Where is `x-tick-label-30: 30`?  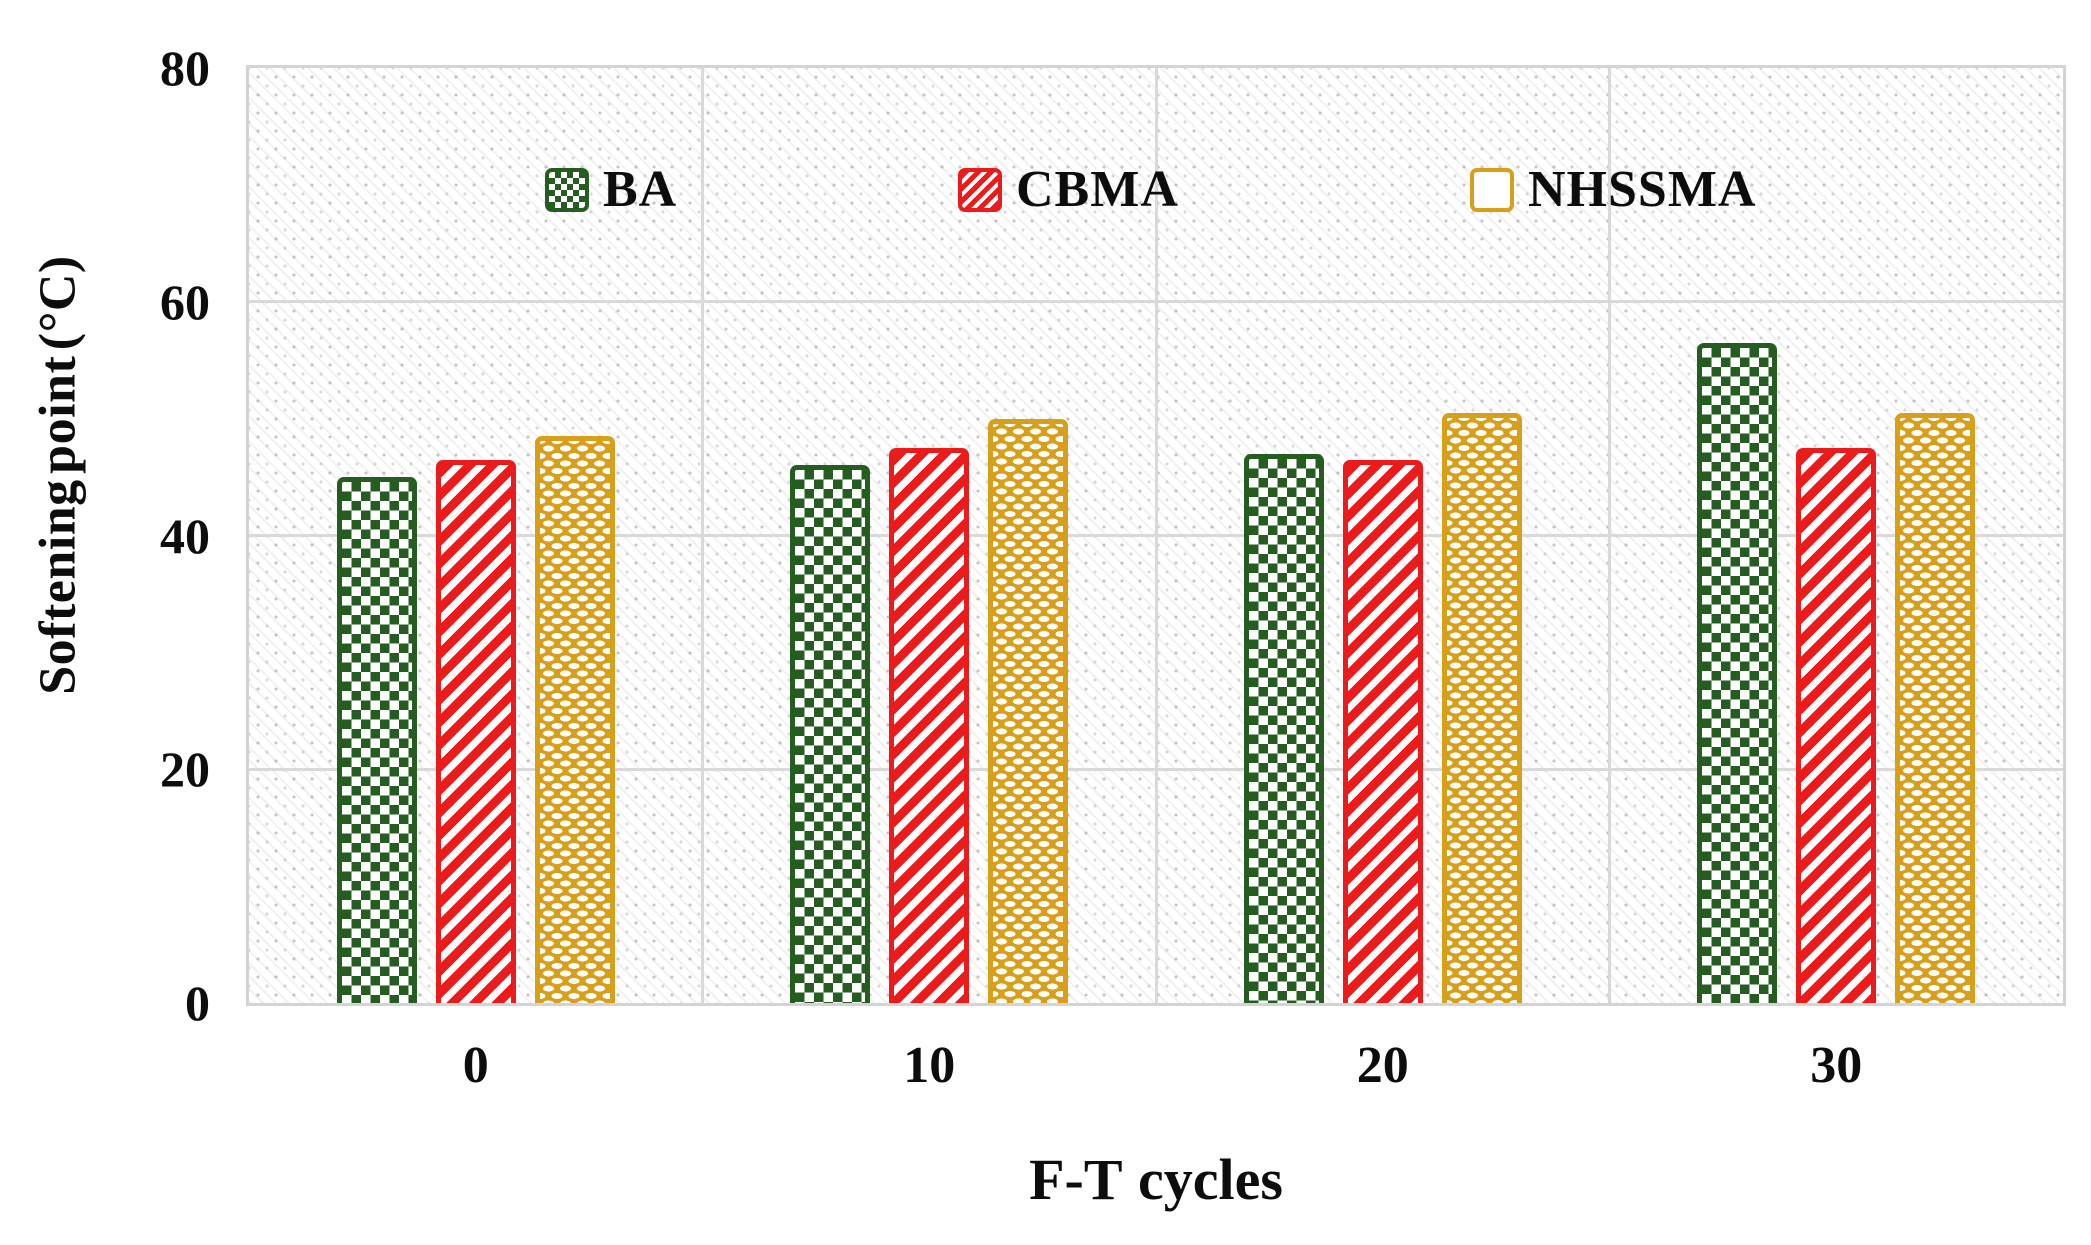
x-tick-label-30: 30 is located at coordinates (1836, 1065).